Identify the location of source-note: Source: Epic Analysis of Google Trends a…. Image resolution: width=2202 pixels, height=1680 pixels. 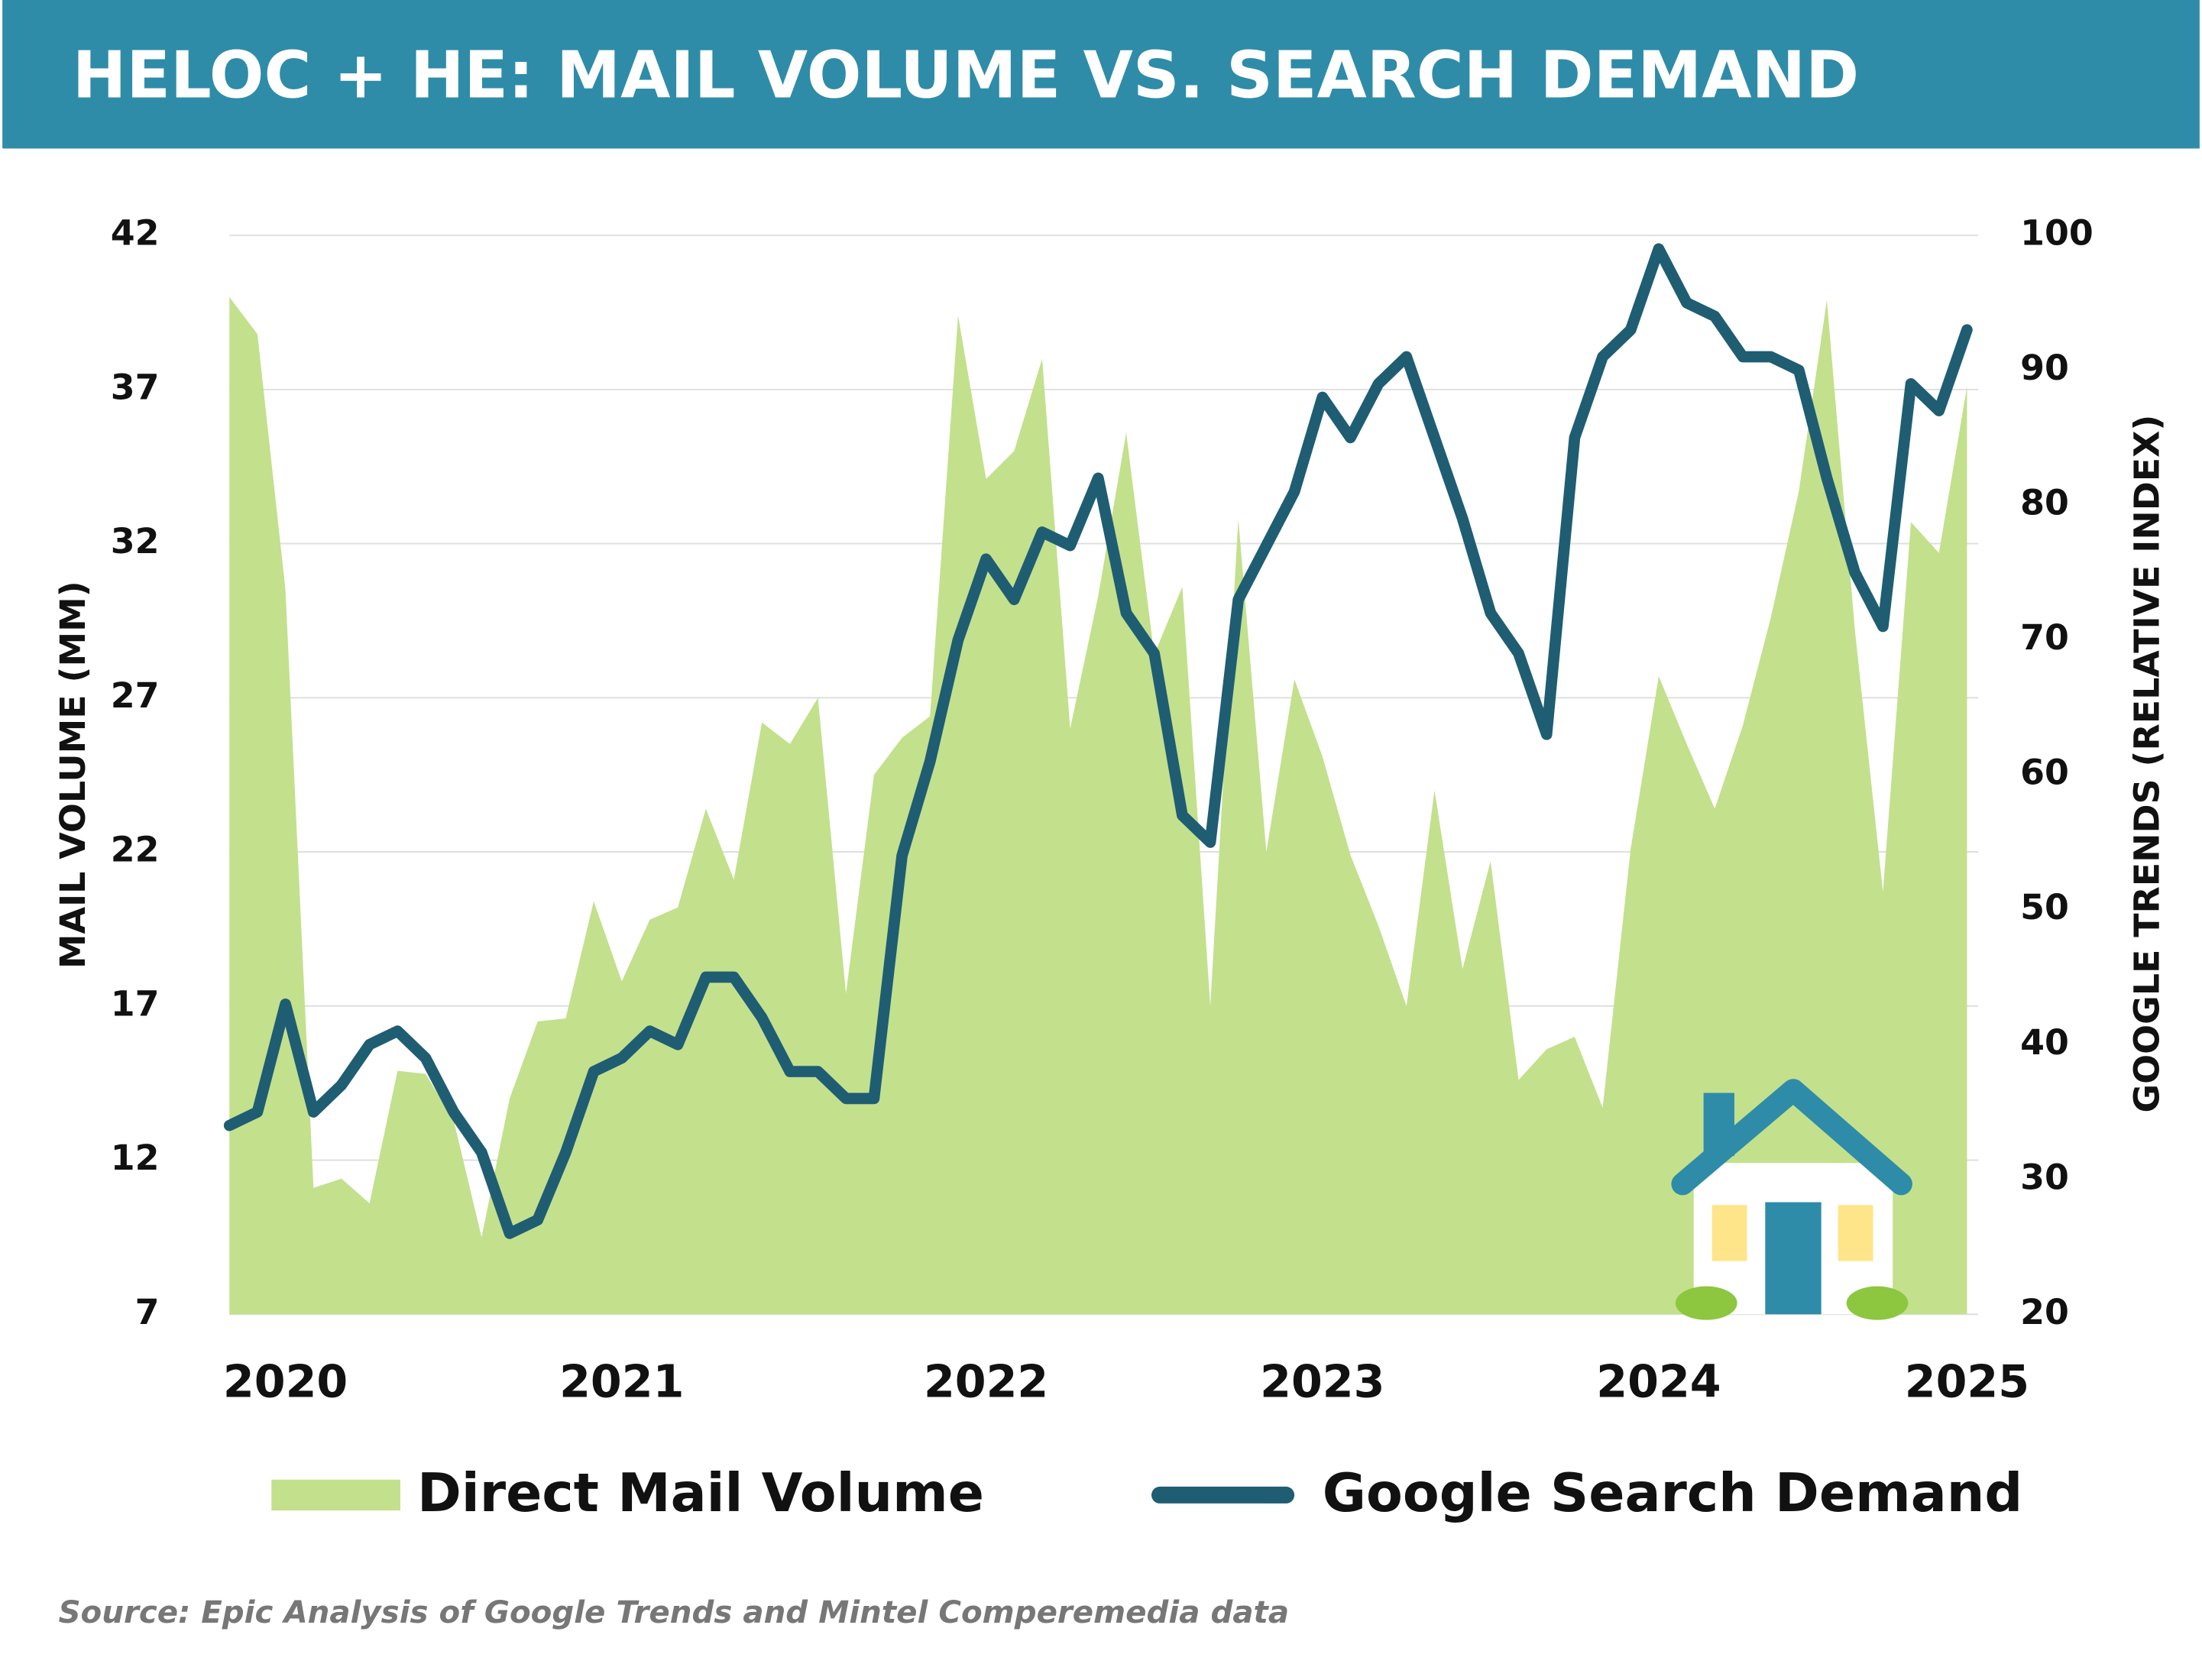
(673, 1612).